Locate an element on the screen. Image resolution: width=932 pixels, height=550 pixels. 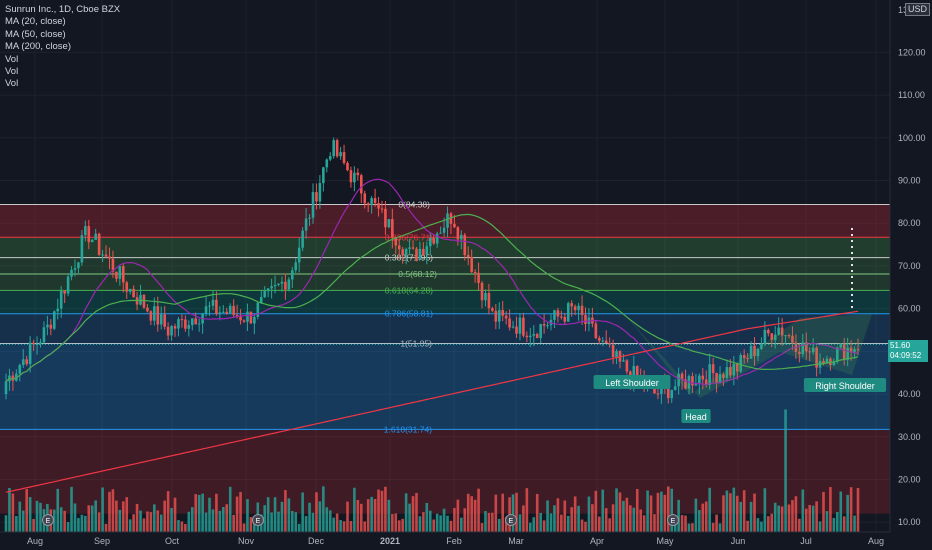
fib-level-label: 0(84.38) is located at coordinates (414, 205).